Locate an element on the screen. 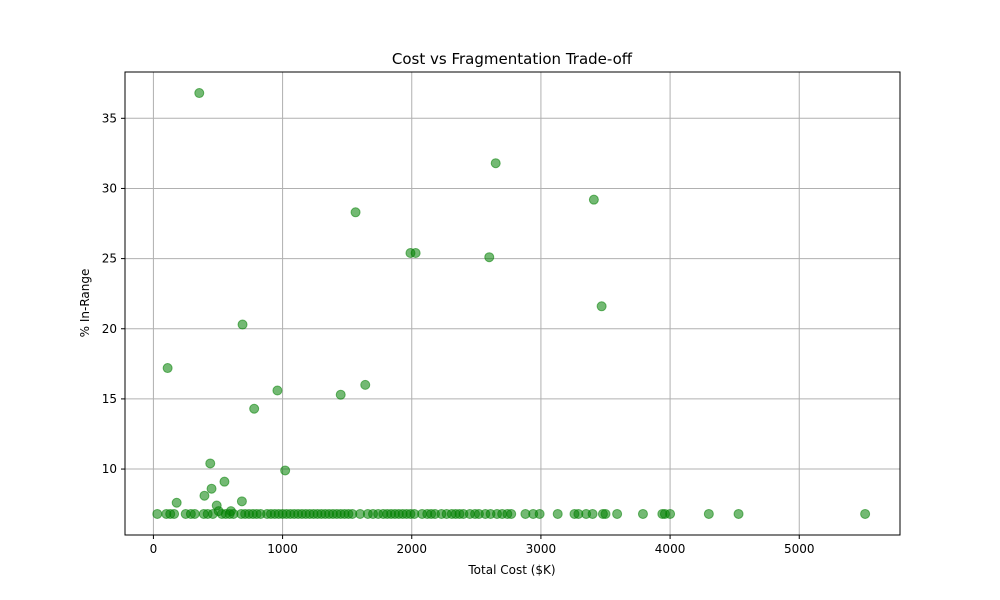 Image resolution: width=1000 pixels, height=600 pixels. x-tick-label: 3000 is located at coordinates (541, 549).